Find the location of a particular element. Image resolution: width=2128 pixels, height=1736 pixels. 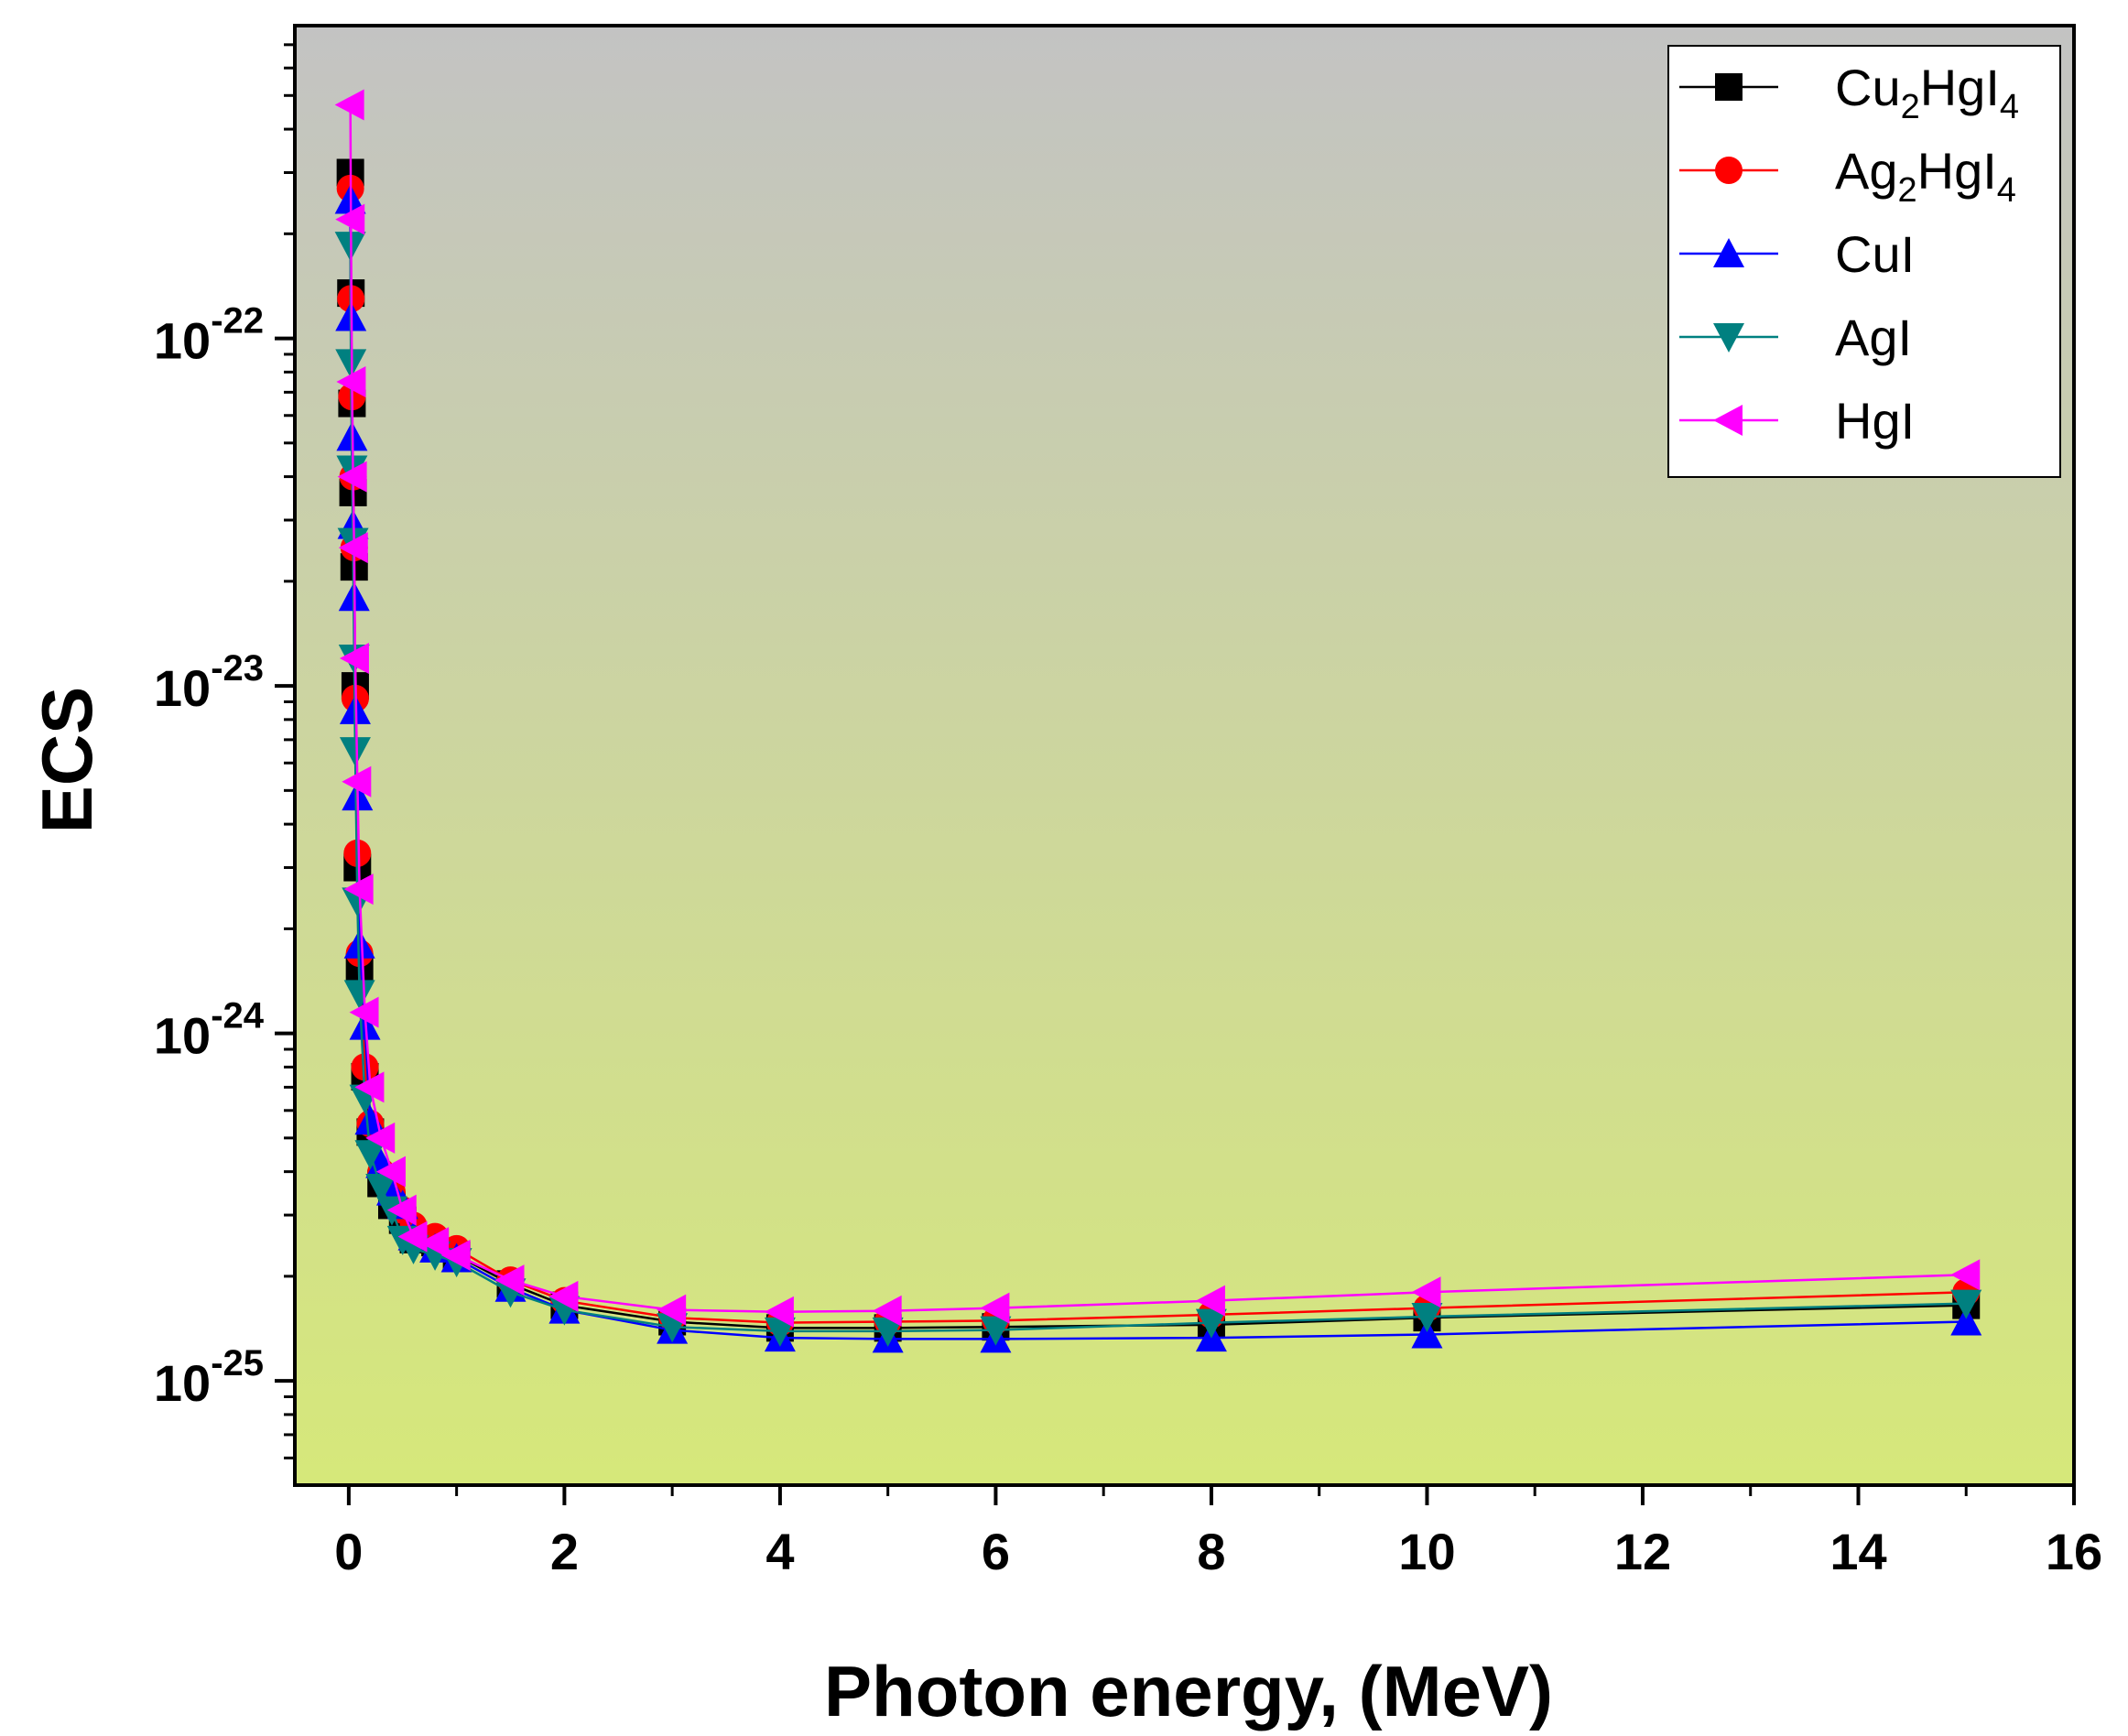

y-tick-label: 10-22 is located at coordinates (209, 336).